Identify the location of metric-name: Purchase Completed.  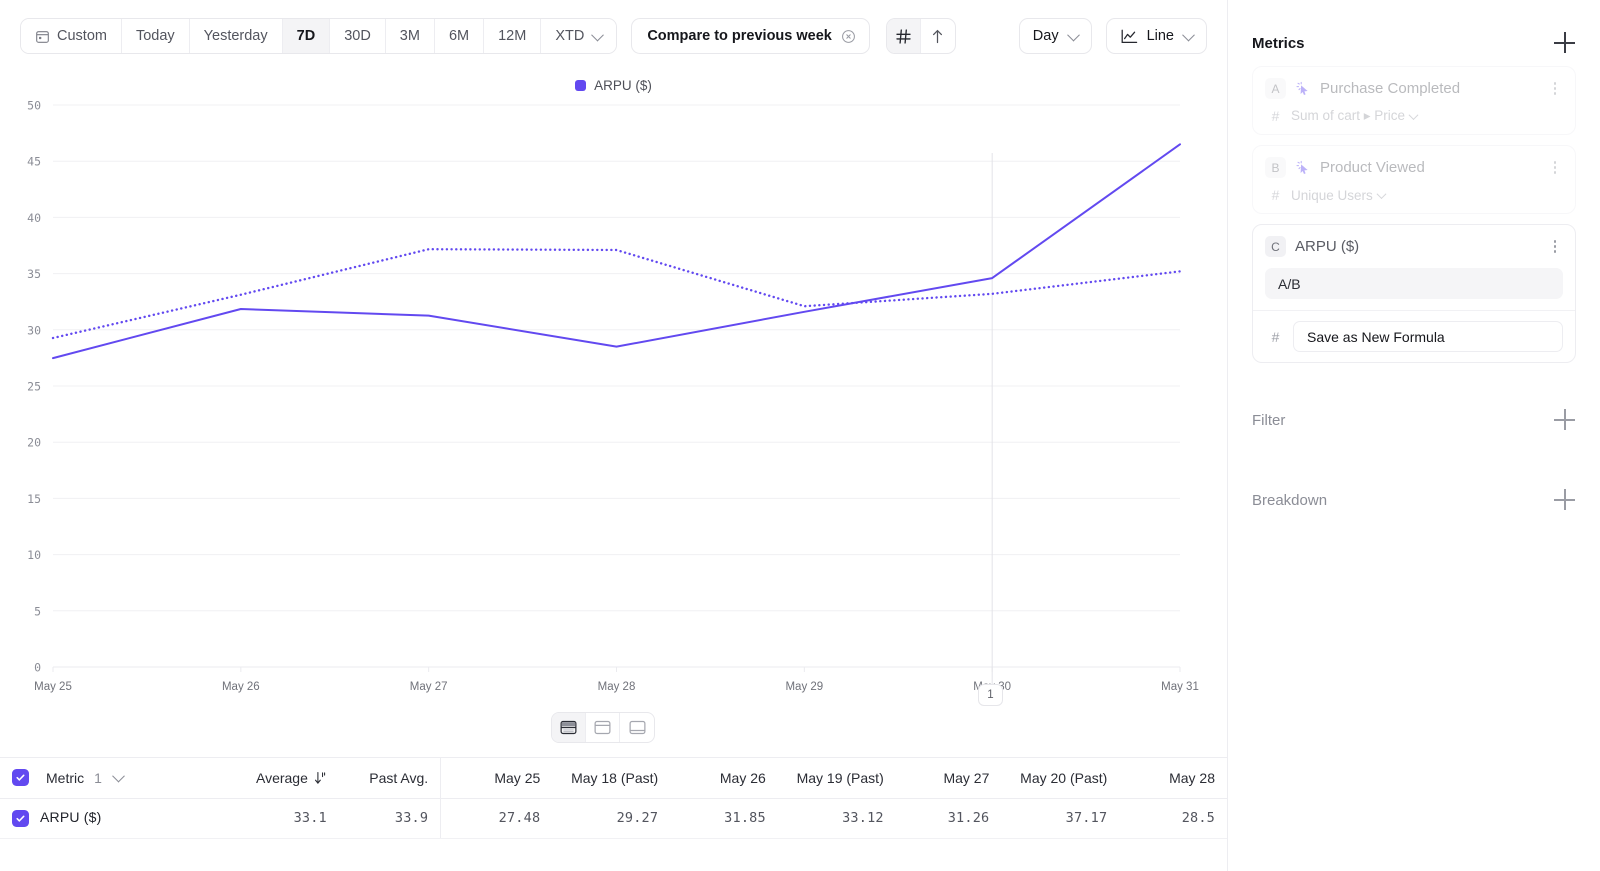
(1390, 88).